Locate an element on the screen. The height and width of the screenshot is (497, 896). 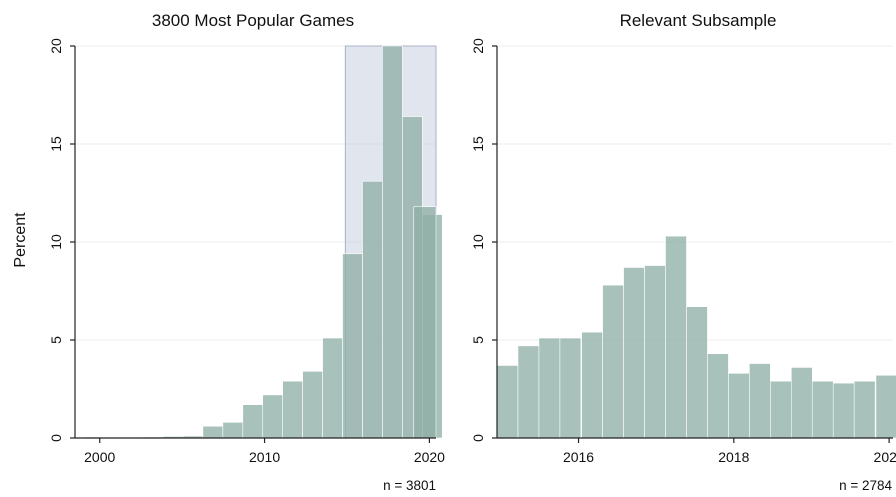
left-y-tick-label: 5 is located at coordinates (56, 340).